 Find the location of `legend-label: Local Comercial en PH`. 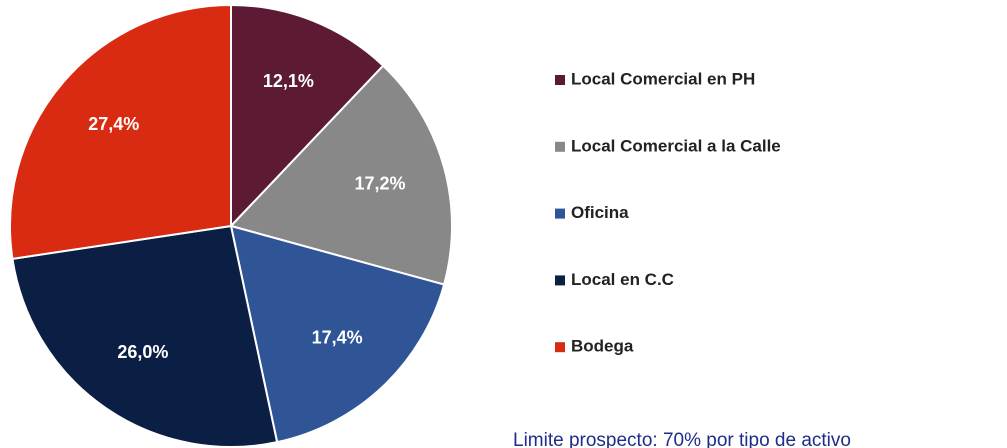

legend-label: Local Comercial en PH is located at coordinates (663, 78).